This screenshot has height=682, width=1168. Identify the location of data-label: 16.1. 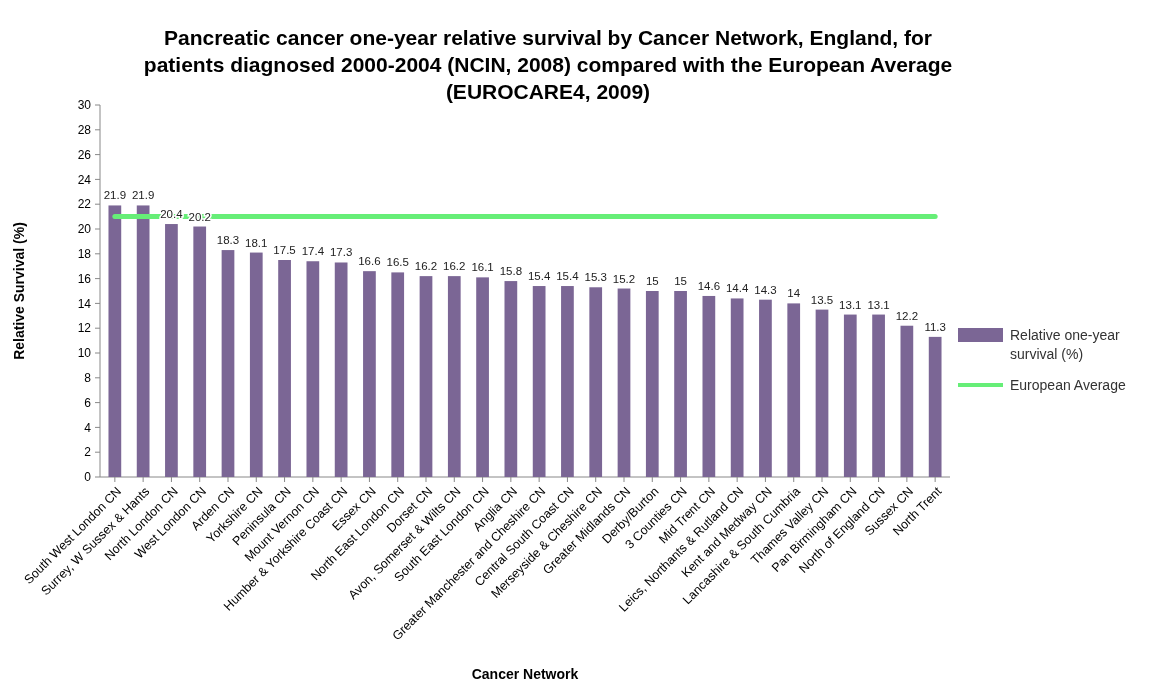
(482, 267).